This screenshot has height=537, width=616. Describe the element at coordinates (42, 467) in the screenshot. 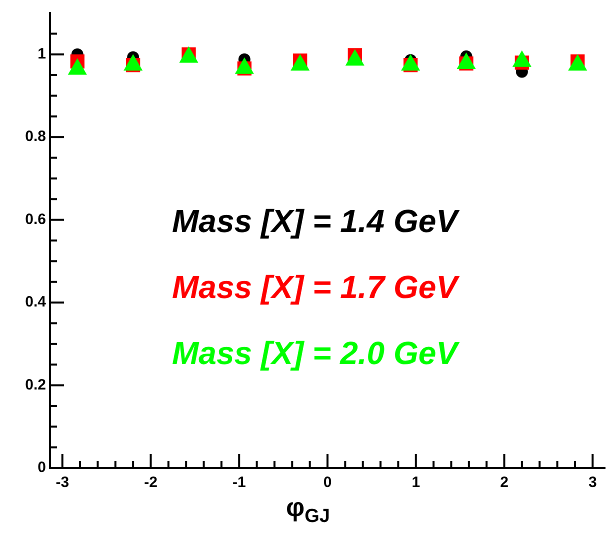

I see `y-tick-label: 0` at that location.